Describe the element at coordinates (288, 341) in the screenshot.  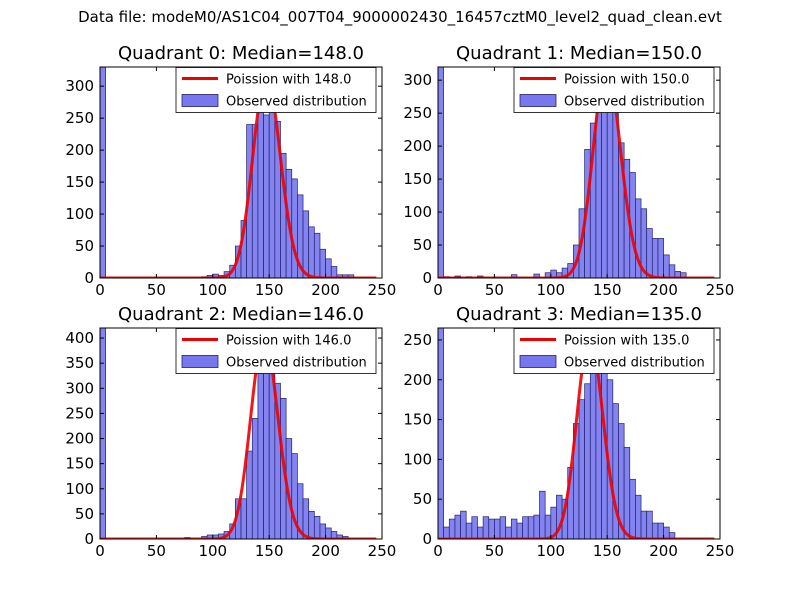
I see `legend-poisson-label: Poission with 146.0` at that location.